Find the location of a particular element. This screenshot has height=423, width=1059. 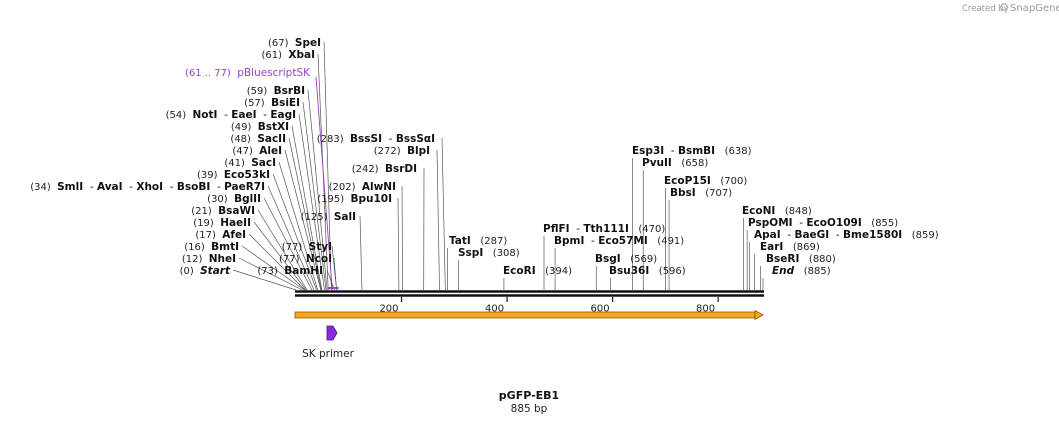

enzyme-site-eco53ki: (39) Eco53kI is located at coordinates (233, 175).